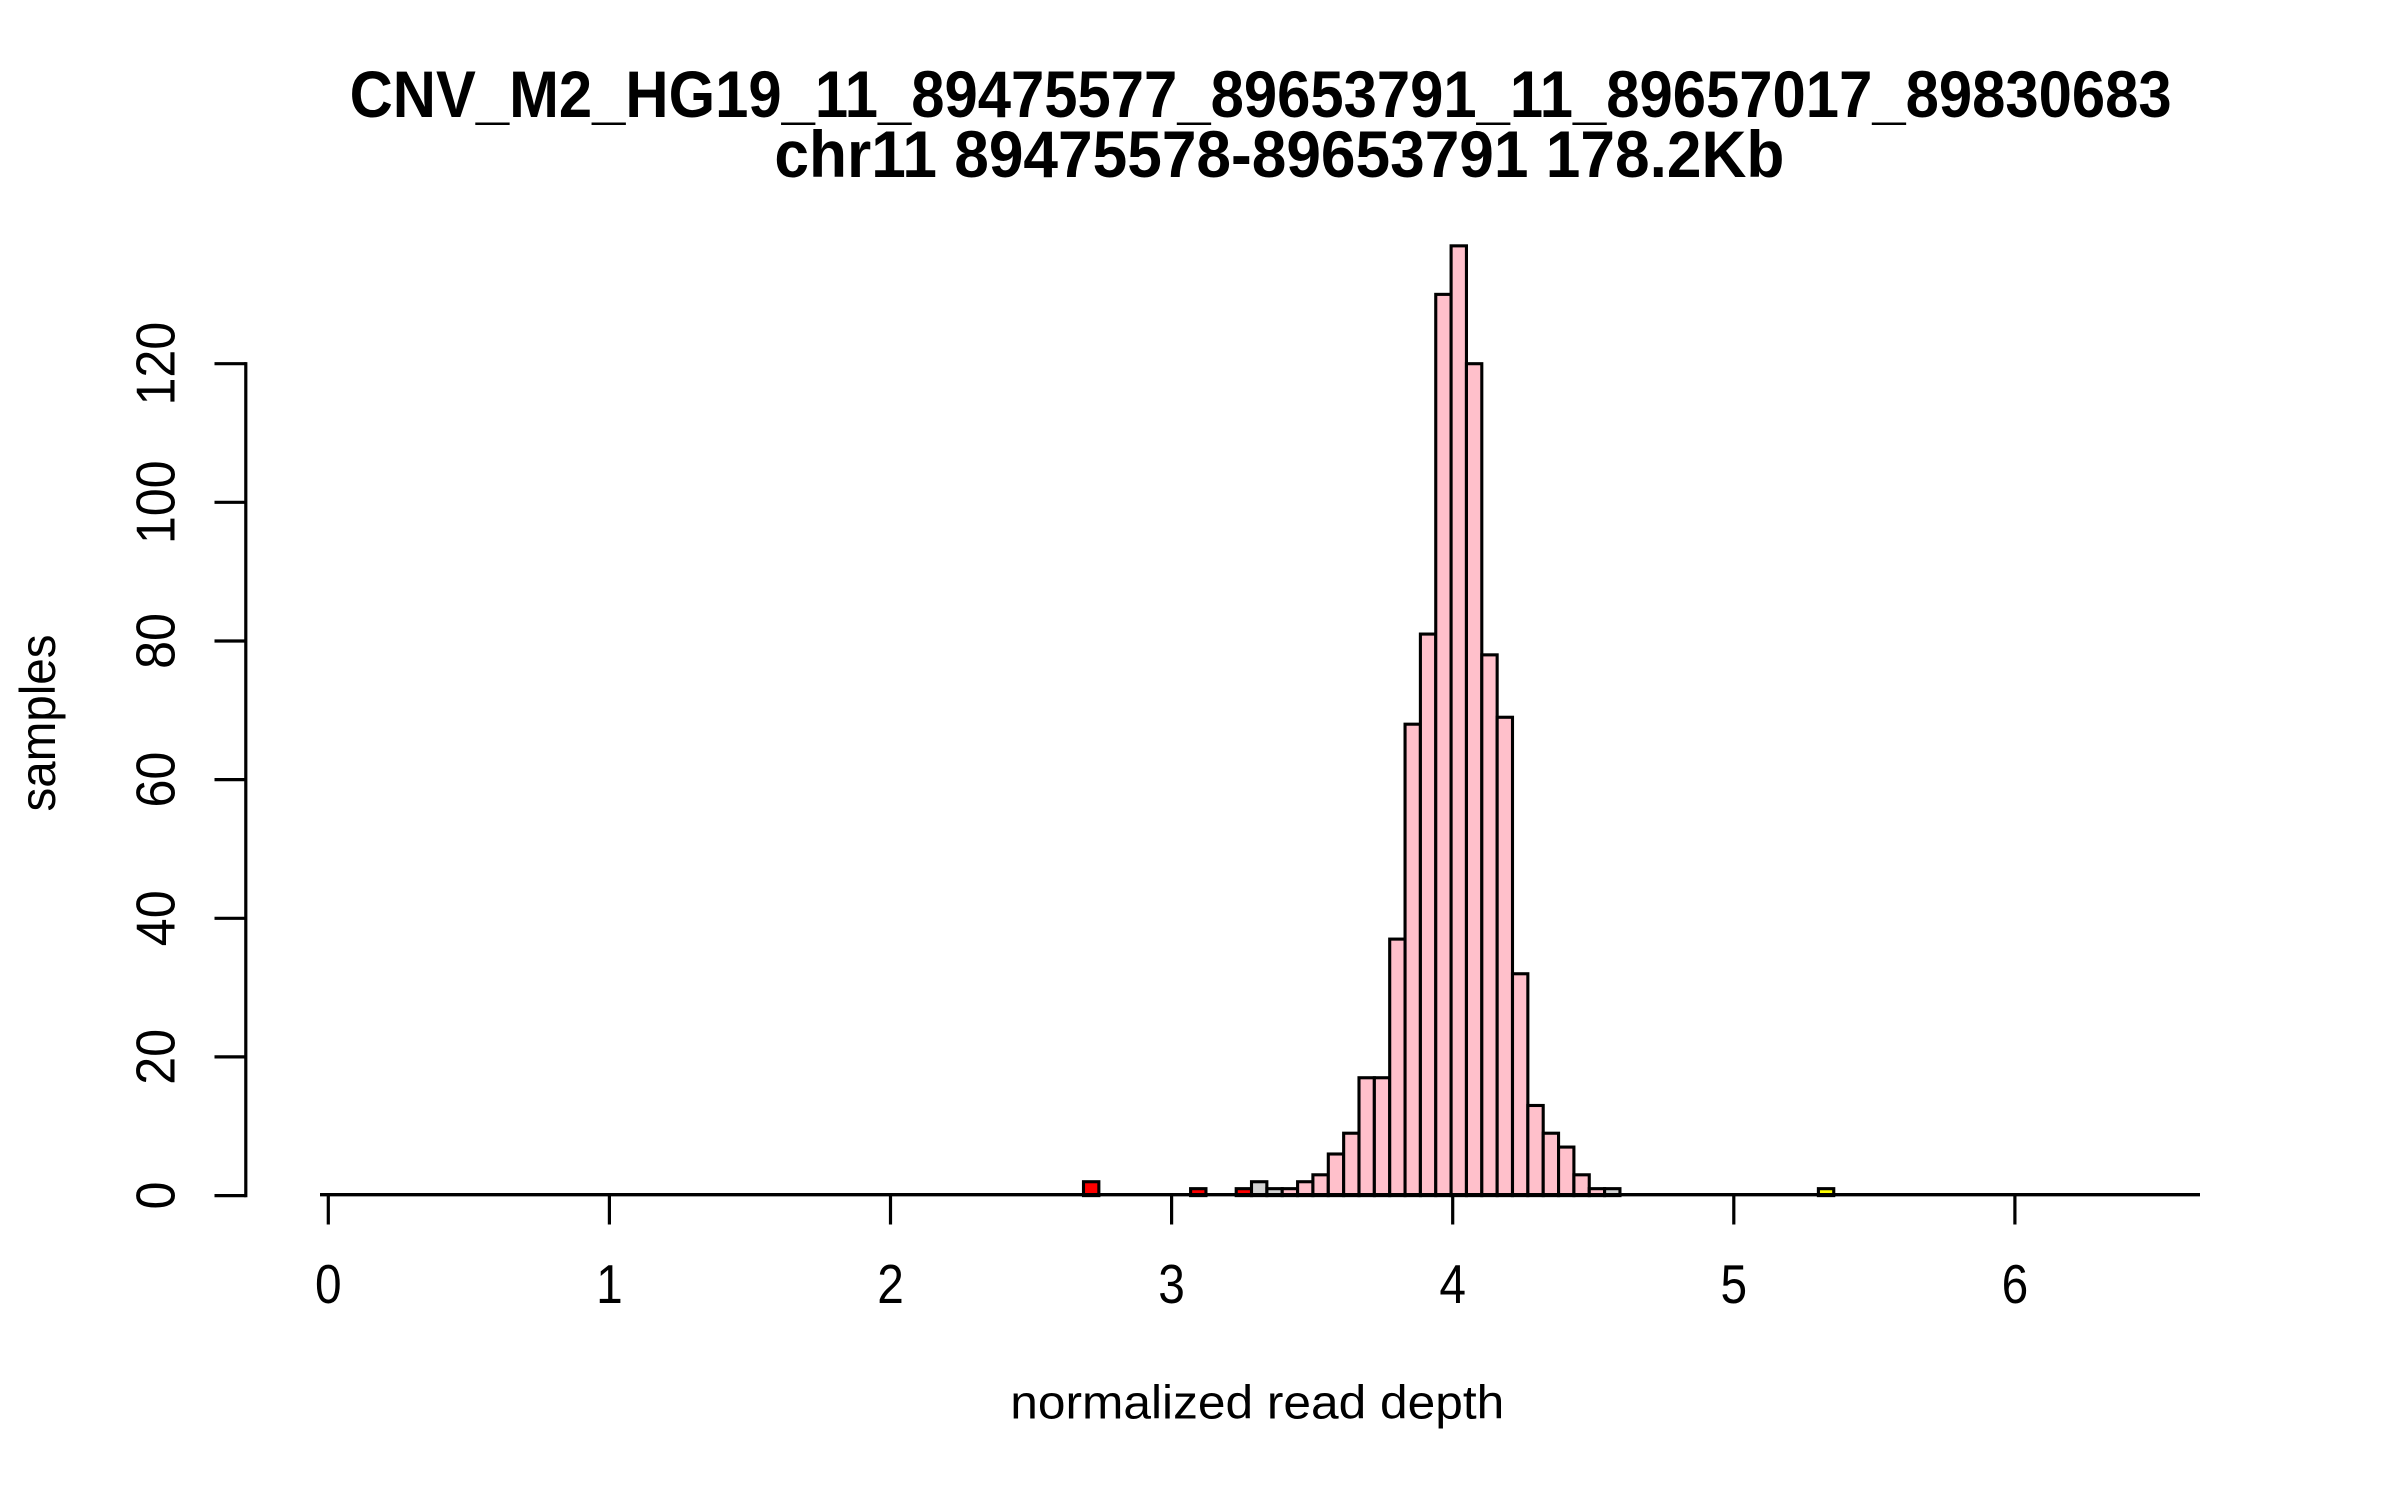 The height and width of the screenshot is (1500, 2400). What do you see at coordinates (890, 1284) in the screenshot?
I see `svg-text: 2` at bounding box center [890, 1284].